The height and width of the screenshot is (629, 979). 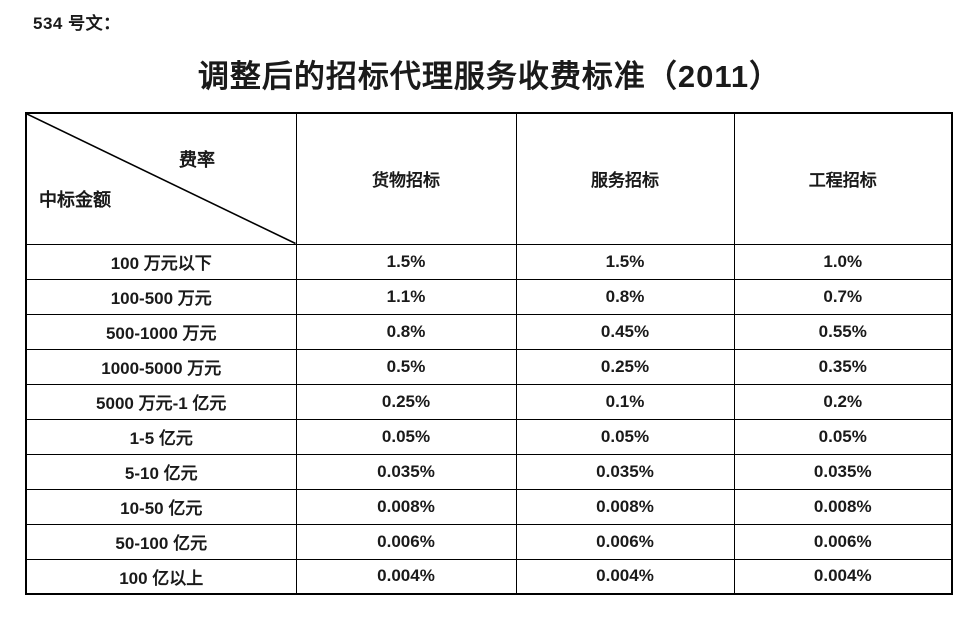 What do you see at coordinates (197, 160) in the screenshot?
I see `corner-label-rate: 费率` at bounding box center [197, 160].